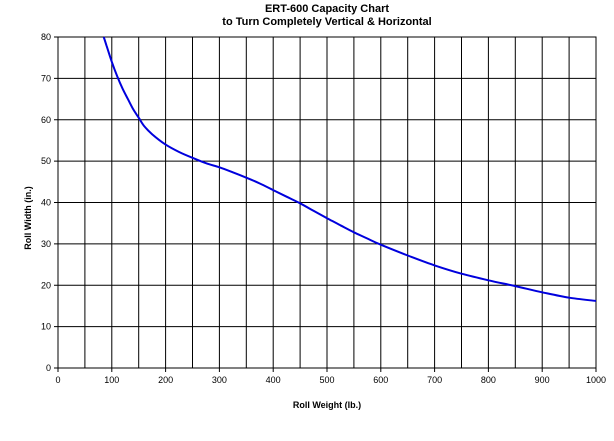  I want to click on x-tick-label: 200, so click(165, 380).